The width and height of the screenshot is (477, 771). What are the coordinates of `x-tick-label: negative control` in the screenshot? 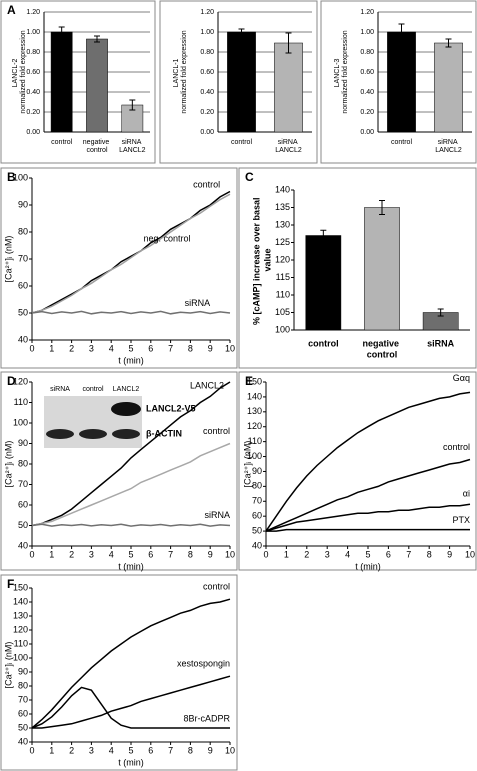 It's located at (97, 146).